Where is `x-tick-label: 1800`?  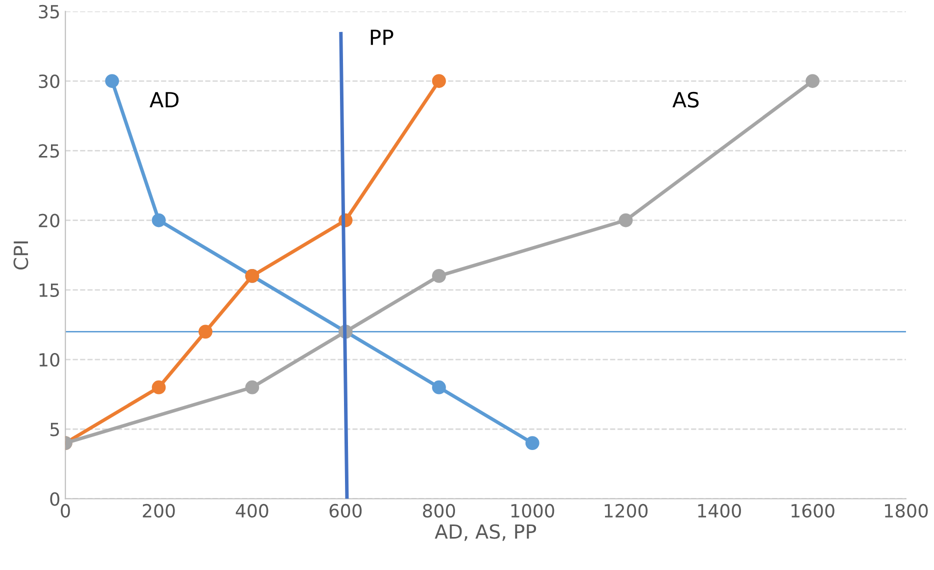 x-tick-label: 1800 is located at coordinates (906, 511).